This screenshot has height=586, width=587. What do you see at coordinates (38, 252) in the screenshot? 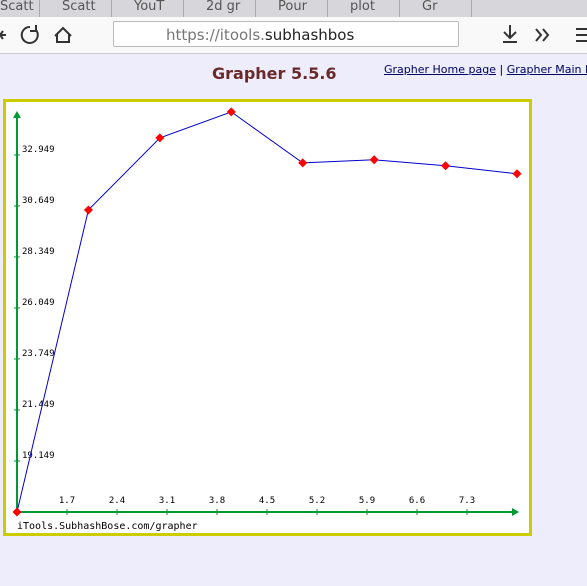
I see `y-tick-label: 28.349` at bounding box center [38, 252].